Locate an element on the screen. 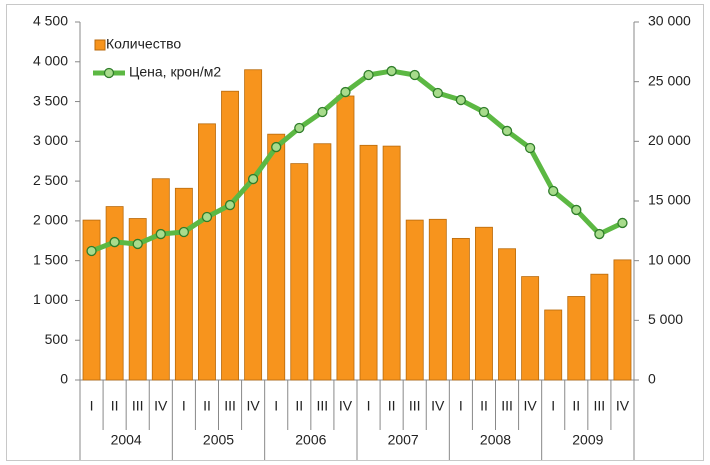  y-tick-label: 1 500 is located at coordinates (50, 259).